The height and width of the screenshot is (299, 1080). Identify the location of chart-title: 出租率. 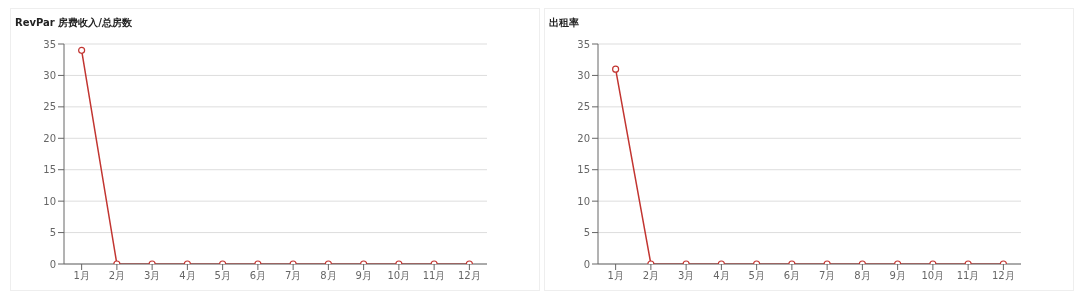
(564, 23).